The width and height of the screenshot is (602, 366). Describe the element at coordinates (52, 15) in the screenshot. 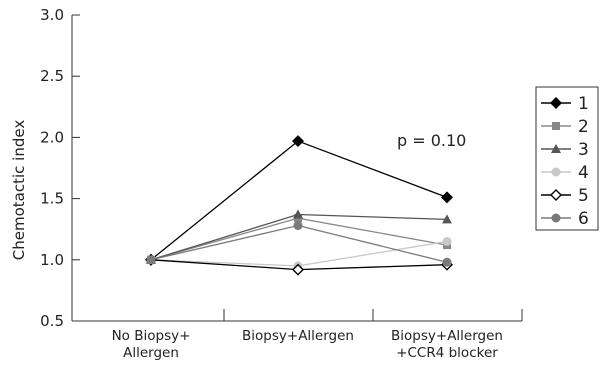

I see `y-tick-label: 3.0` at that location.